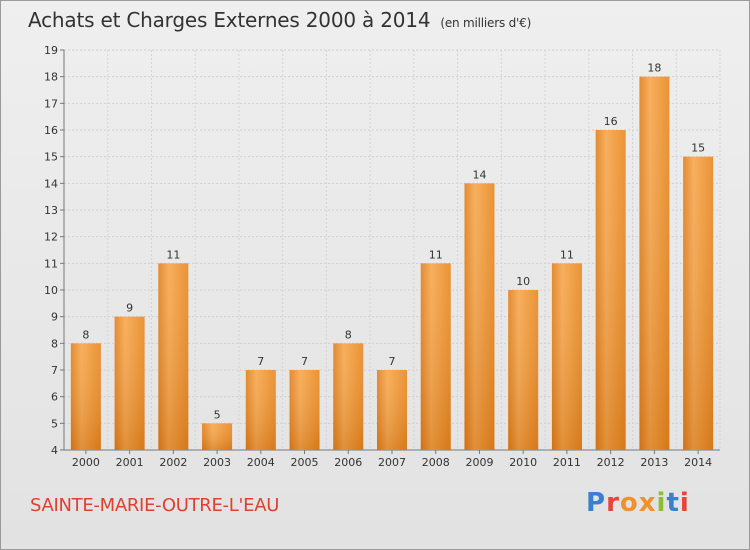 This screenshot has width=750, height=550. Describe the element at coordinates (479, 462) in the screenshot. I see `x-tick-label: 2009` at that location.